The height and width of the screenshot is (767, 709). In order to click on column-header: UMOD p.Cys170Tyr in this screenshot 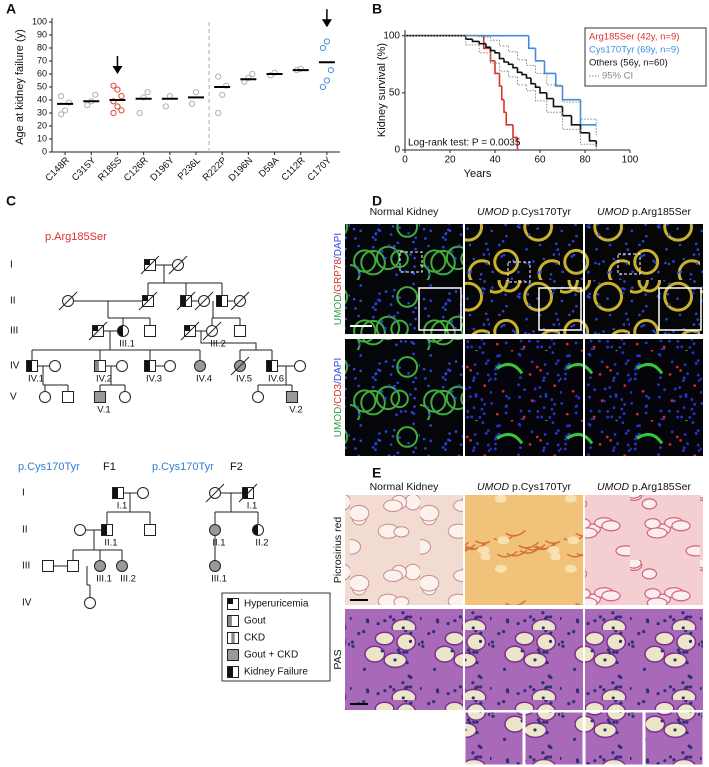, I will do `click(524, 212)`.